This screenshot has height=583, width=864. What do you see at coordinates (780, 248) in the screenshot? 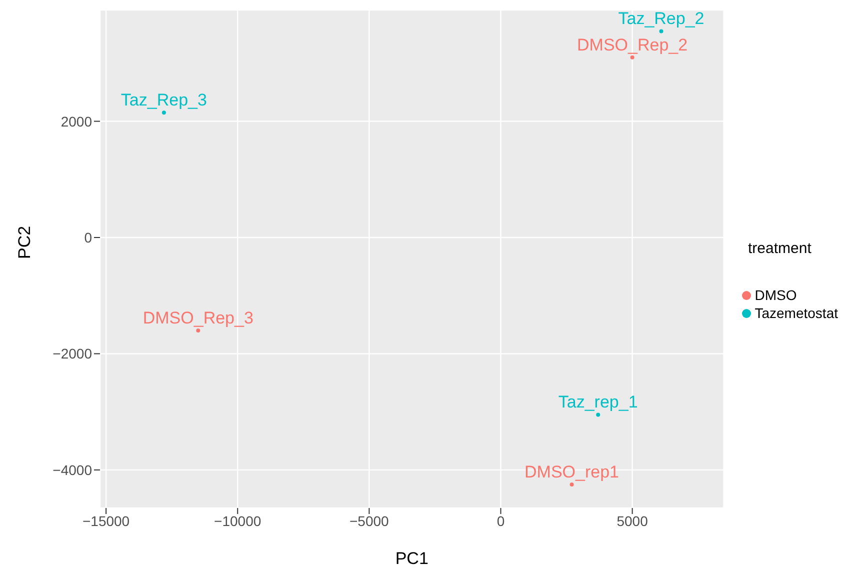
I see `legend-title: treatment` at bounding box center [780, 248].